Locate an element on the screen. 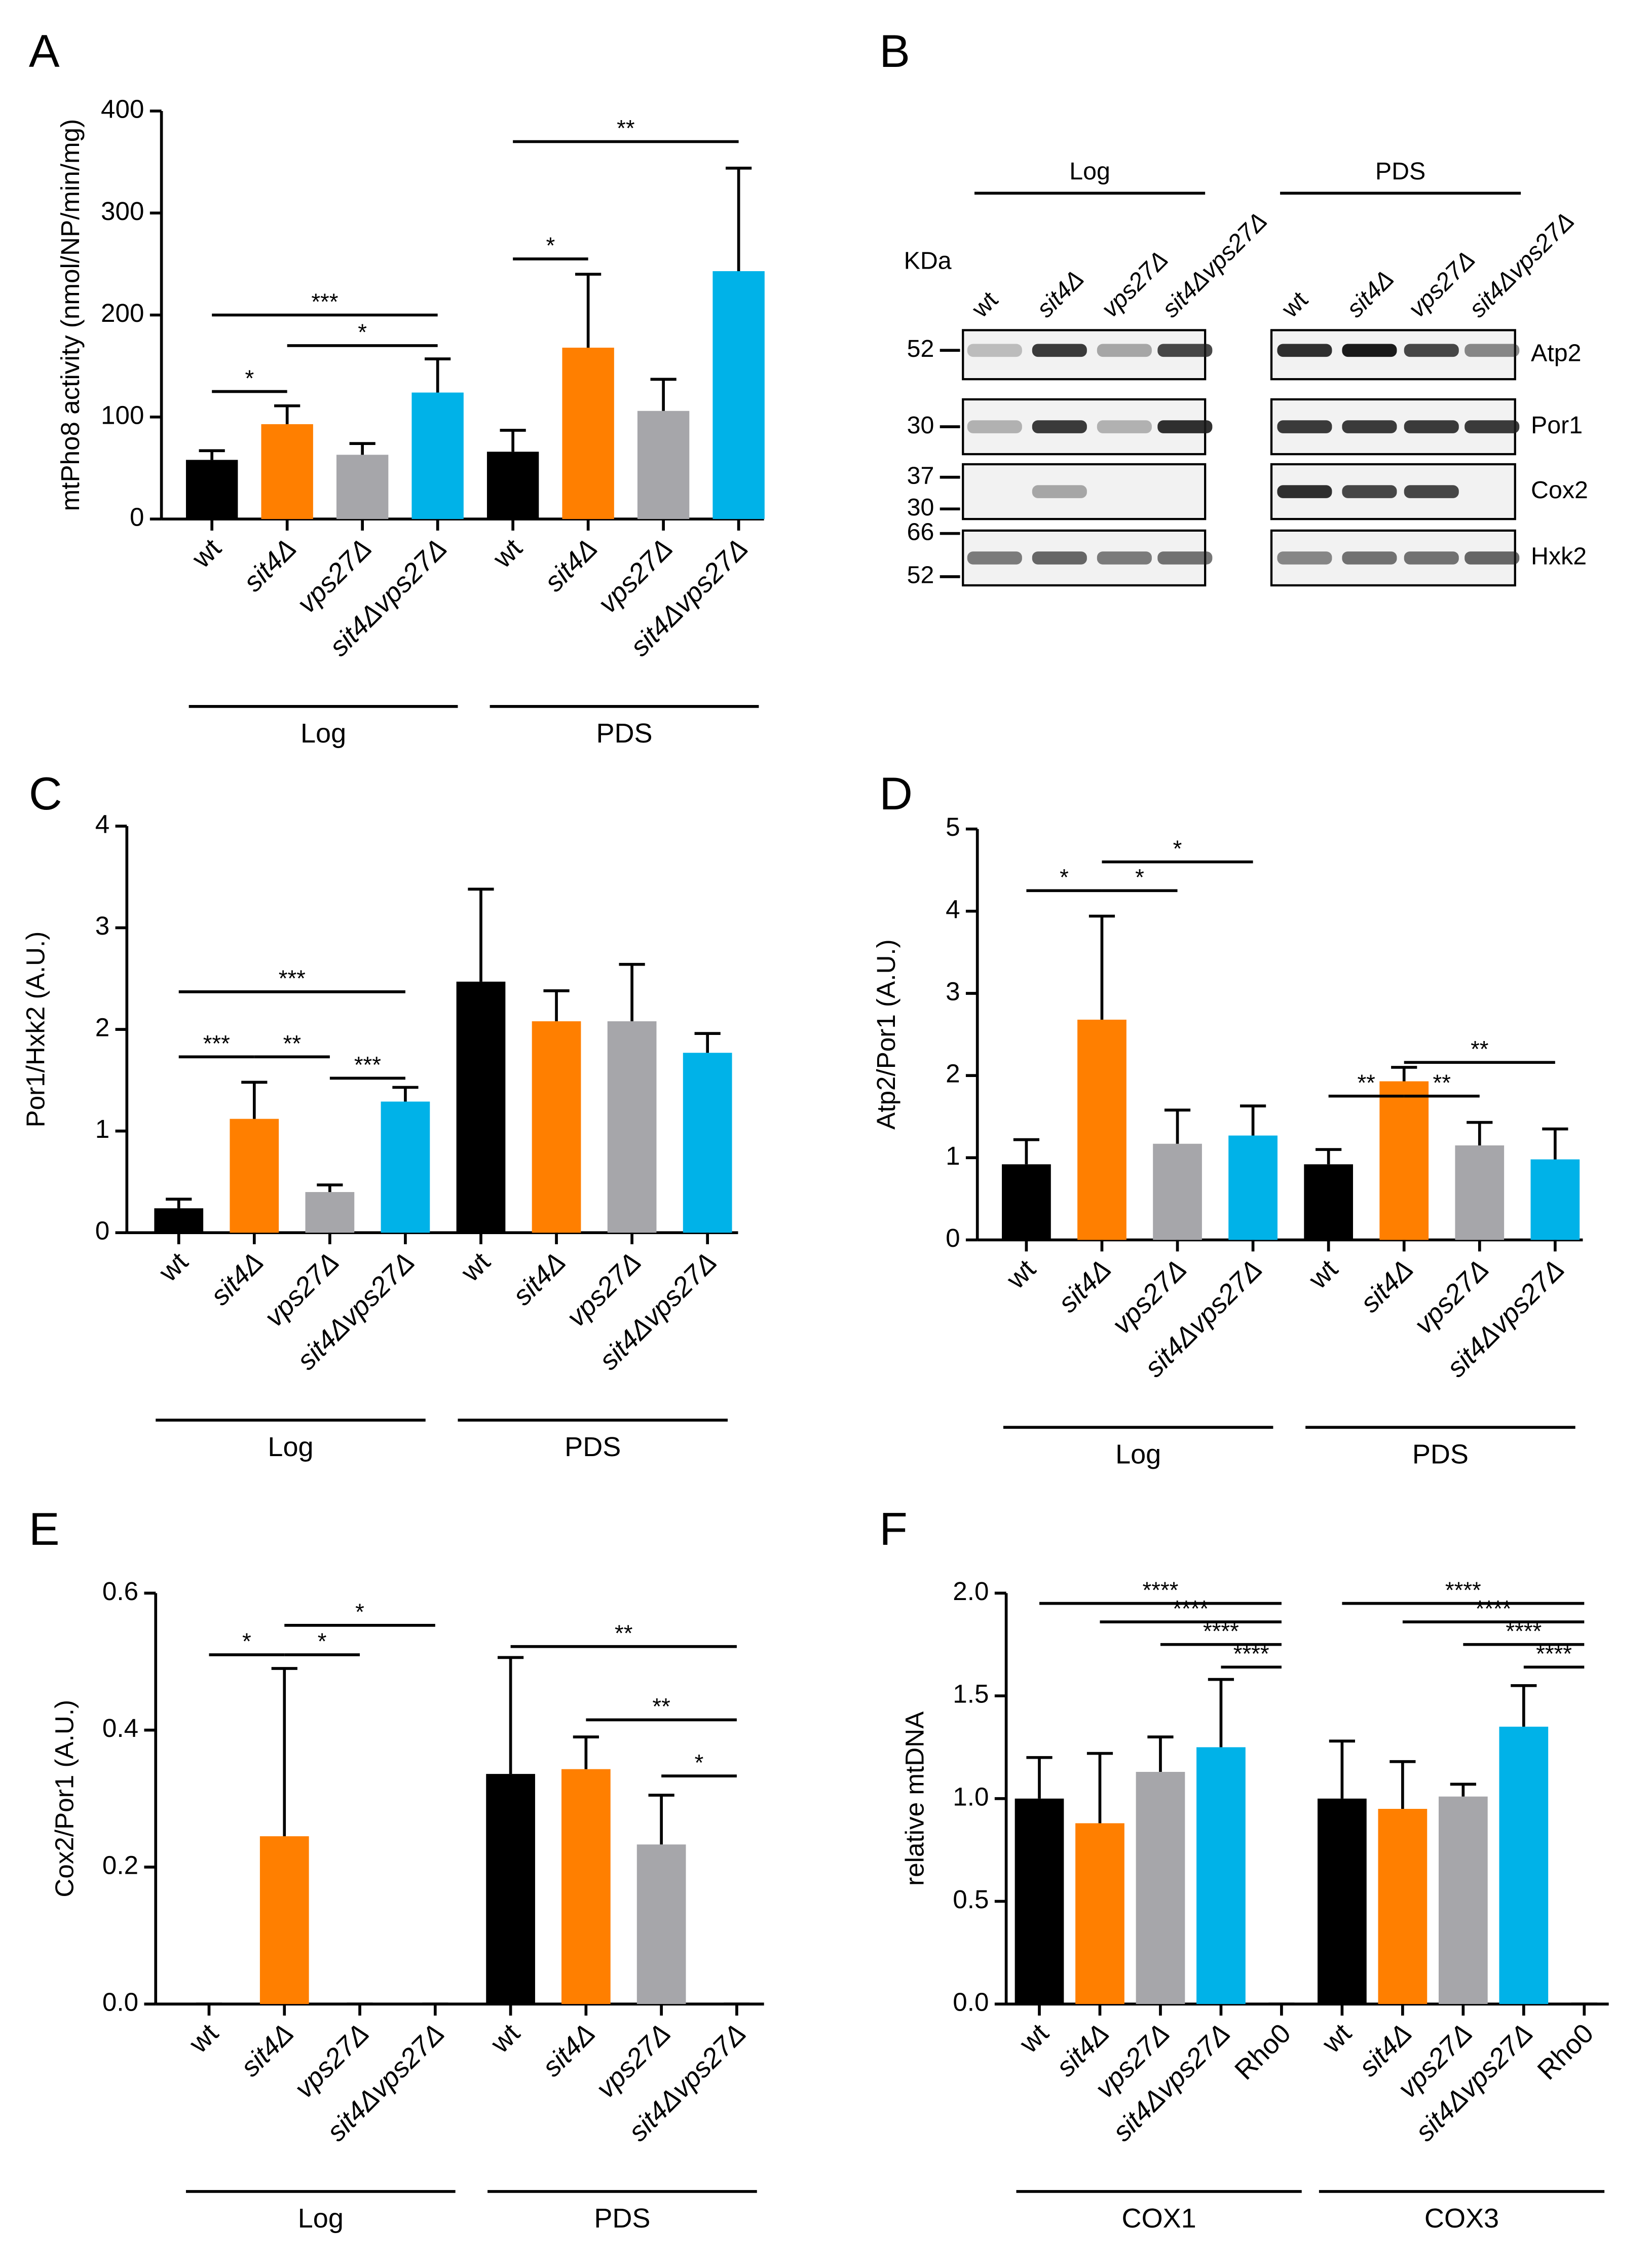 This screenshot has width=1652, height=2265. y-tick-label: 0 is located at coordinates (137, 517).